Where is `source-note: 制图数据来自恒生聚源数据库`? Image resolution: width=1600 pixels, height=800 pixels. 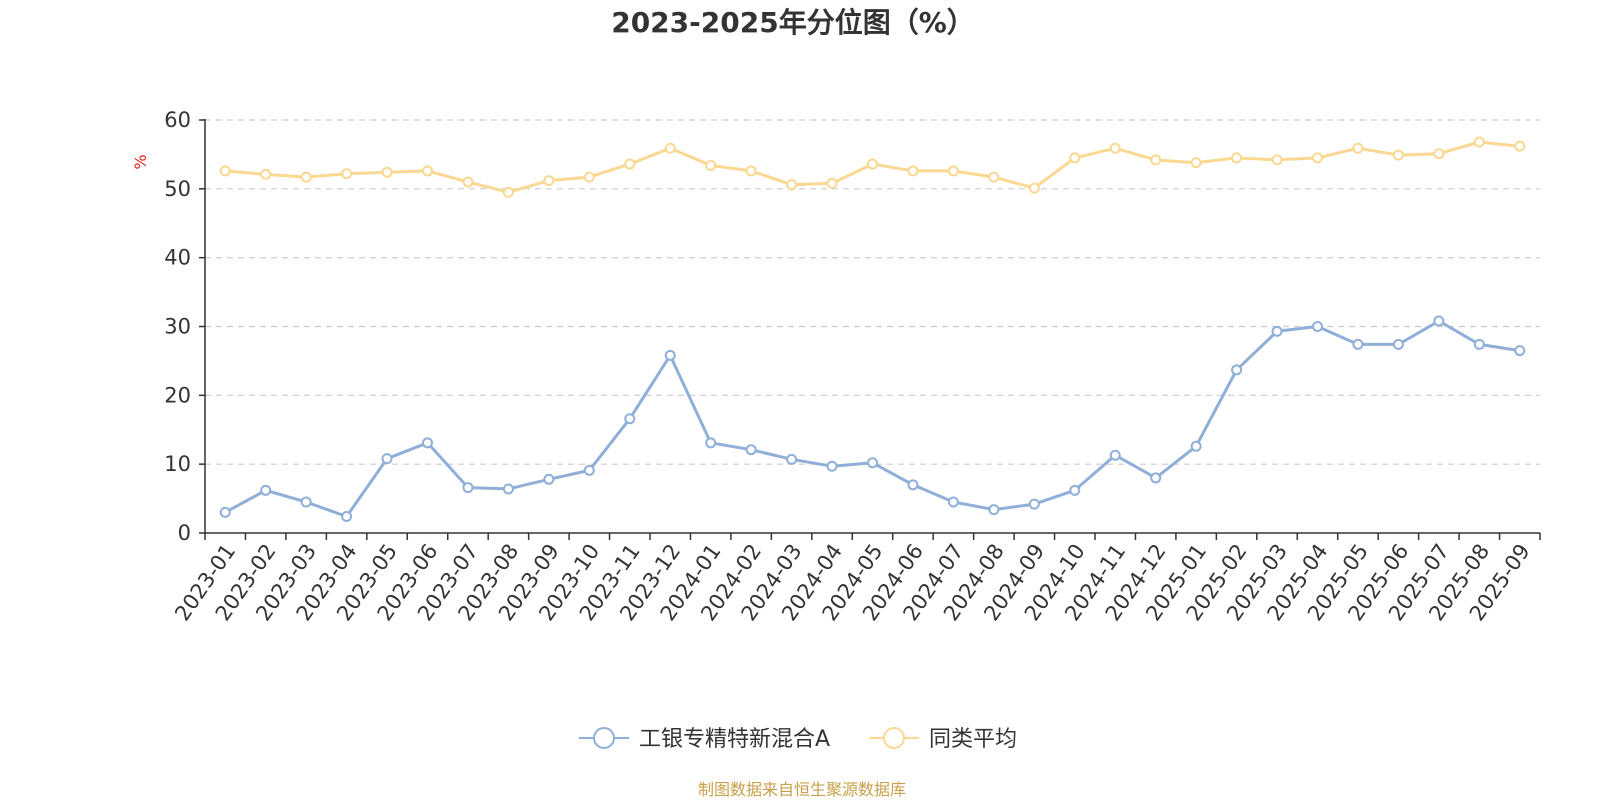
source-note: 制图数据来自恒生聚源数据库 is located at coordinates (802, 789).